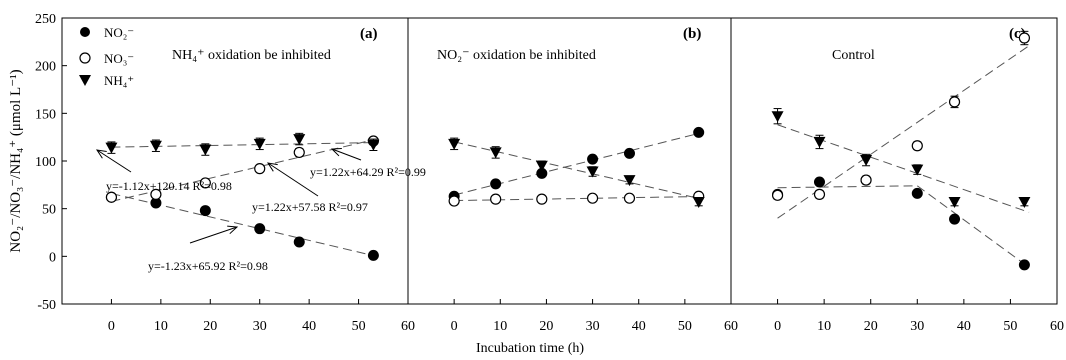  What do you see at coordinates (368, 172) in the screenshot?
I see `fit-equation: y=1.22x+64.29 R²=0.99` at bounding box center [368, 172].